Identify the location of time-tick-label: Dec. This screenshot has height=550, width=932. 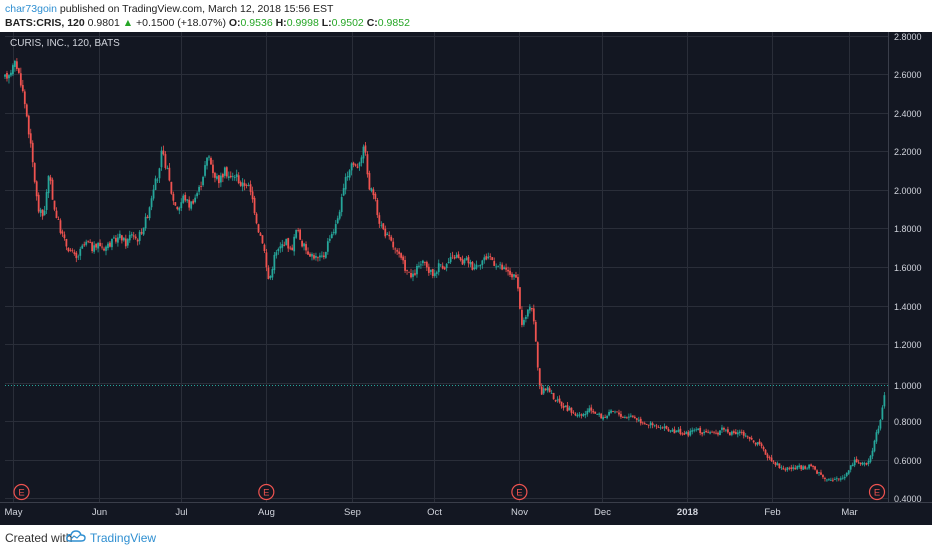
(602, 512).